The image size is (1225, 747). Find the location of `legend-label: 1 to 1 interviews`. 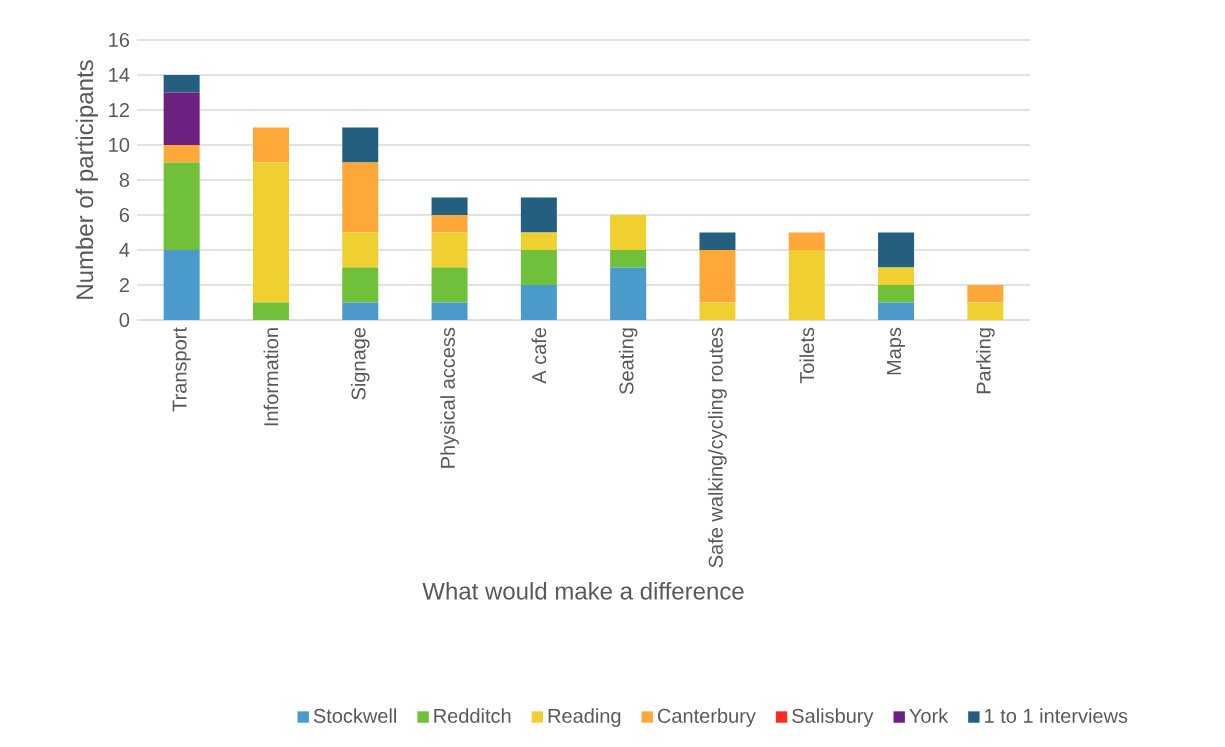

legend-label: 1 to 1 interviews is located at coordinates (1056, 715).